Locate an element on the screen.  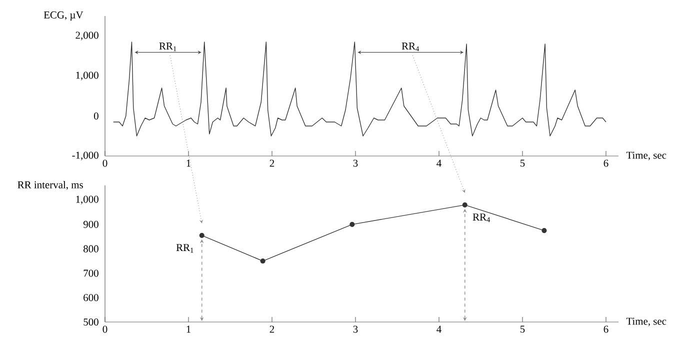
y-tick-label: 700 is located at coordinates (91, 273).